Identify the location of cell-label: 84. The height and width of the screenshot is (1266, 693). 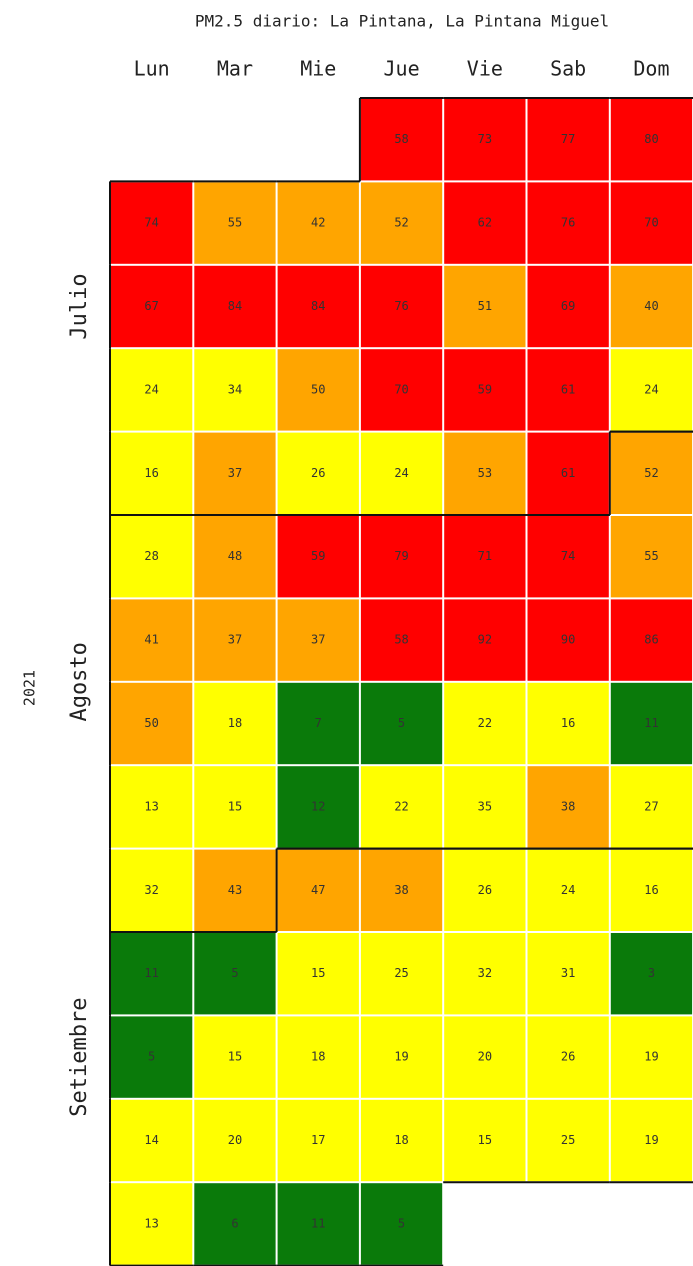
(318, 306).